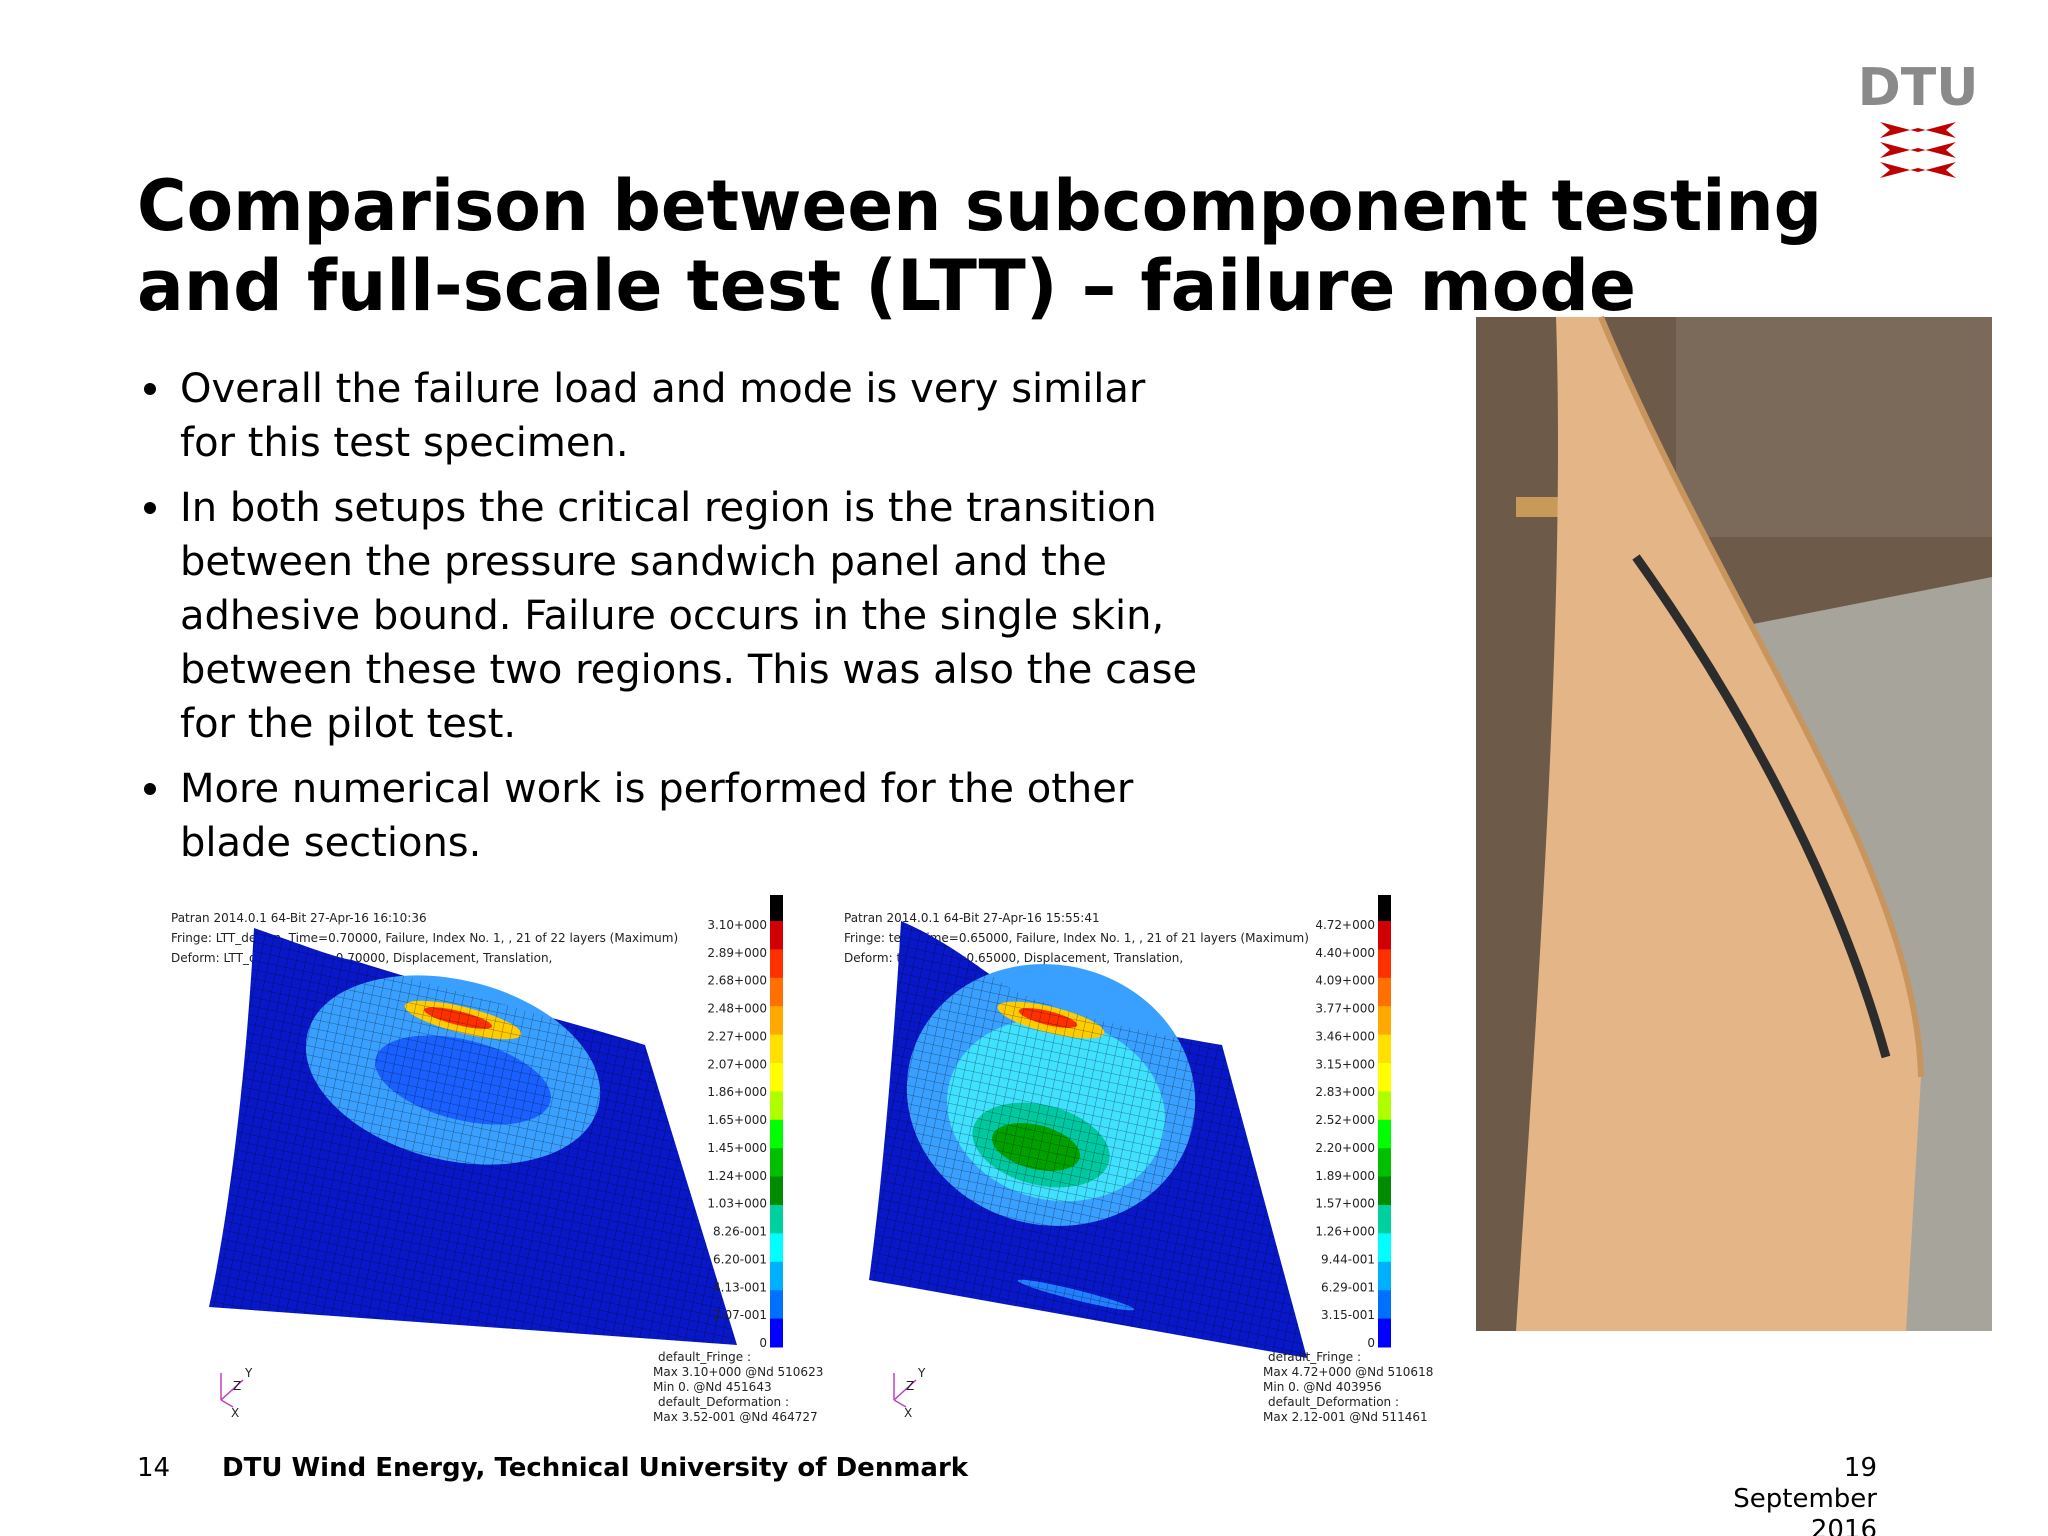 This screenshot has width=2048, height=1536. Describe the element at coordinates (1348, 1315) in the screenshot. I see `legend-label: 3.15-001` at that location.